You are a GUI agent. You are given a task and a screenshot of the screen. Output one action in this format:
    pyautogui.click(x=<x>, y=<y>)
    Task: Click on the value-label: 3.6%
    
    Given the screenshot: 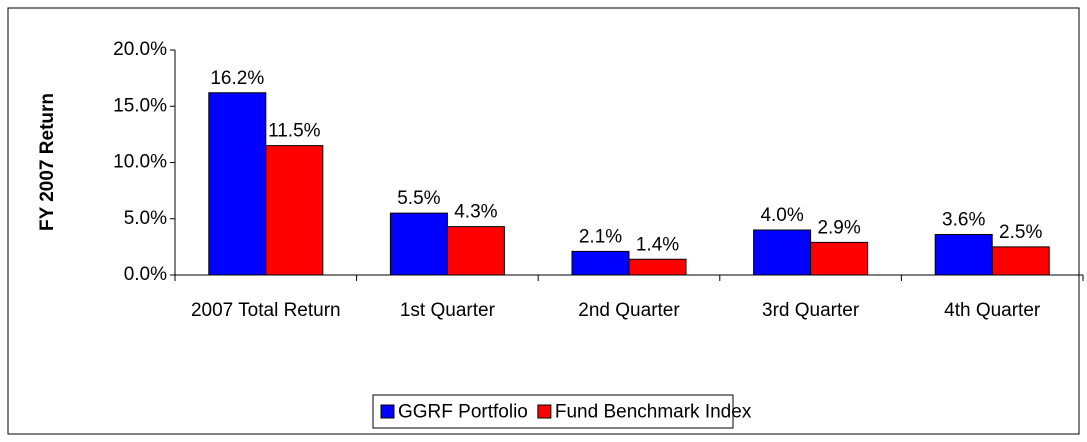 What is the action you would take?
    pyautogui.click(x=963, y=220)
    